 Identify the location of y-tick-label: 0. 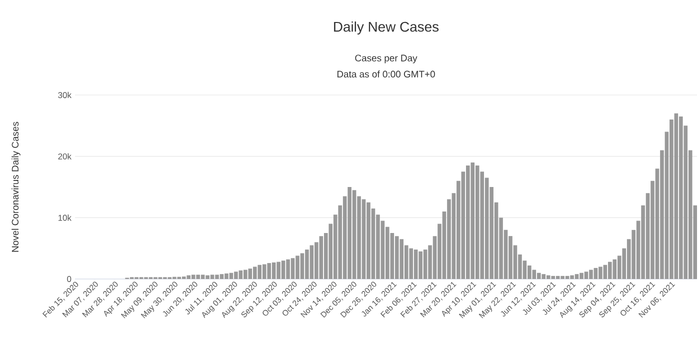
(69, 279).